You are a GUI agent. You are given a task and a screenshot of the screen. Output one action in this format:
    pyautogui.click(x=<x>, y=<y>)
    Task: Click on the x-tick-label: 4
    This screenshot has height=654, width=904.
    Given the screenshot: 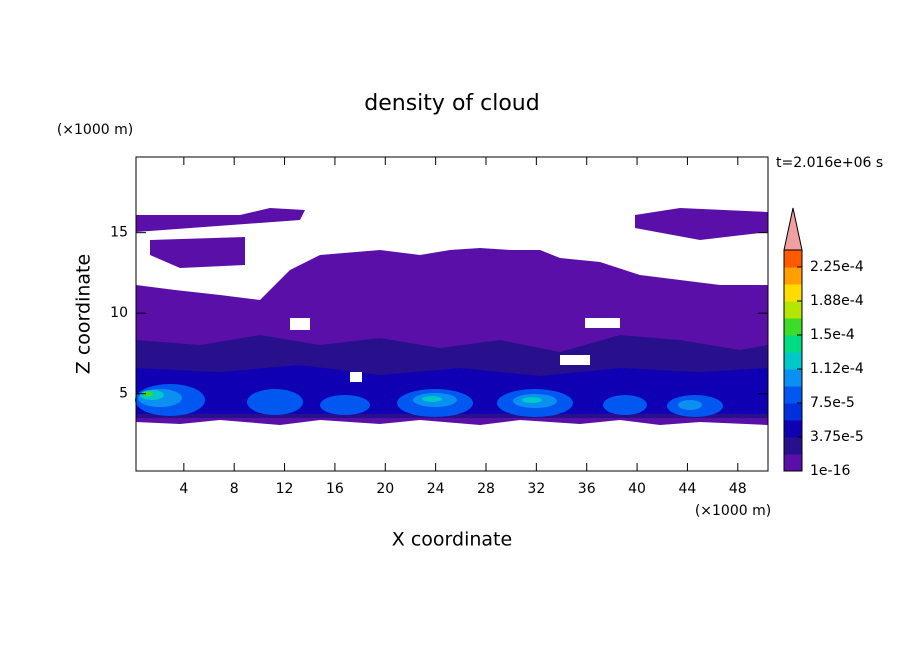 What is the action you would take?
    pyautogui.click(x=183, y=489)
    